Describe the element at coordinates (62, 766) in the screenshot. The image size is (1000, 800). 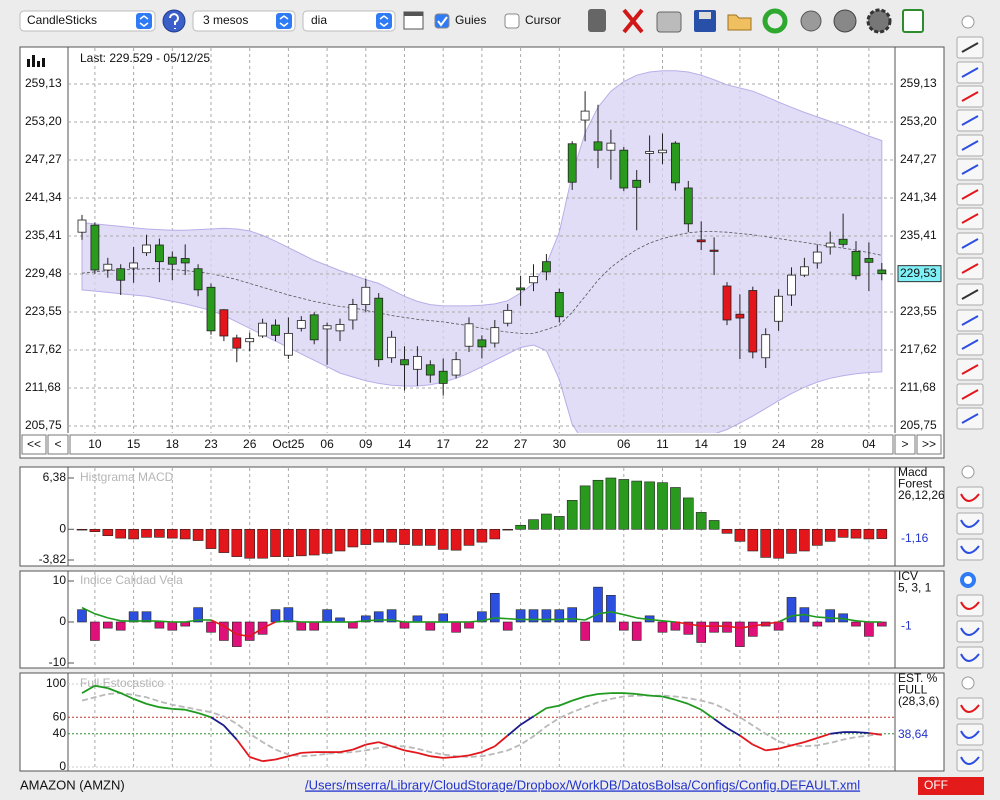
I see `y-tick-label: 0` at that location.